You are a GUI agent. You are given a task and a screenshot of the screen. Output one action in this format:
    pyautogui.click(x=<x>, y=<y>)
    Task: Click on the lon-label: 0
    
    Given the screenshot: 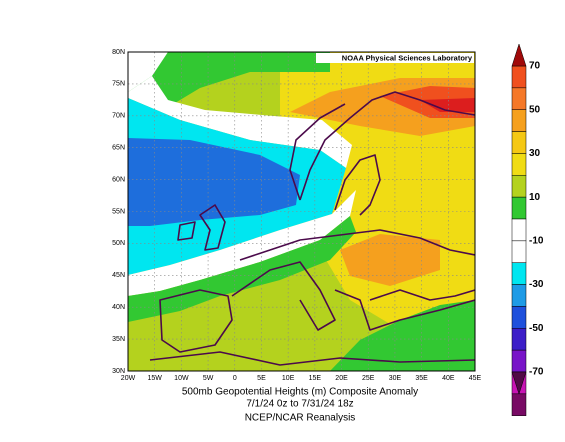 What is the action you would take?
    pyautogui.click(x=235, y=378)
    